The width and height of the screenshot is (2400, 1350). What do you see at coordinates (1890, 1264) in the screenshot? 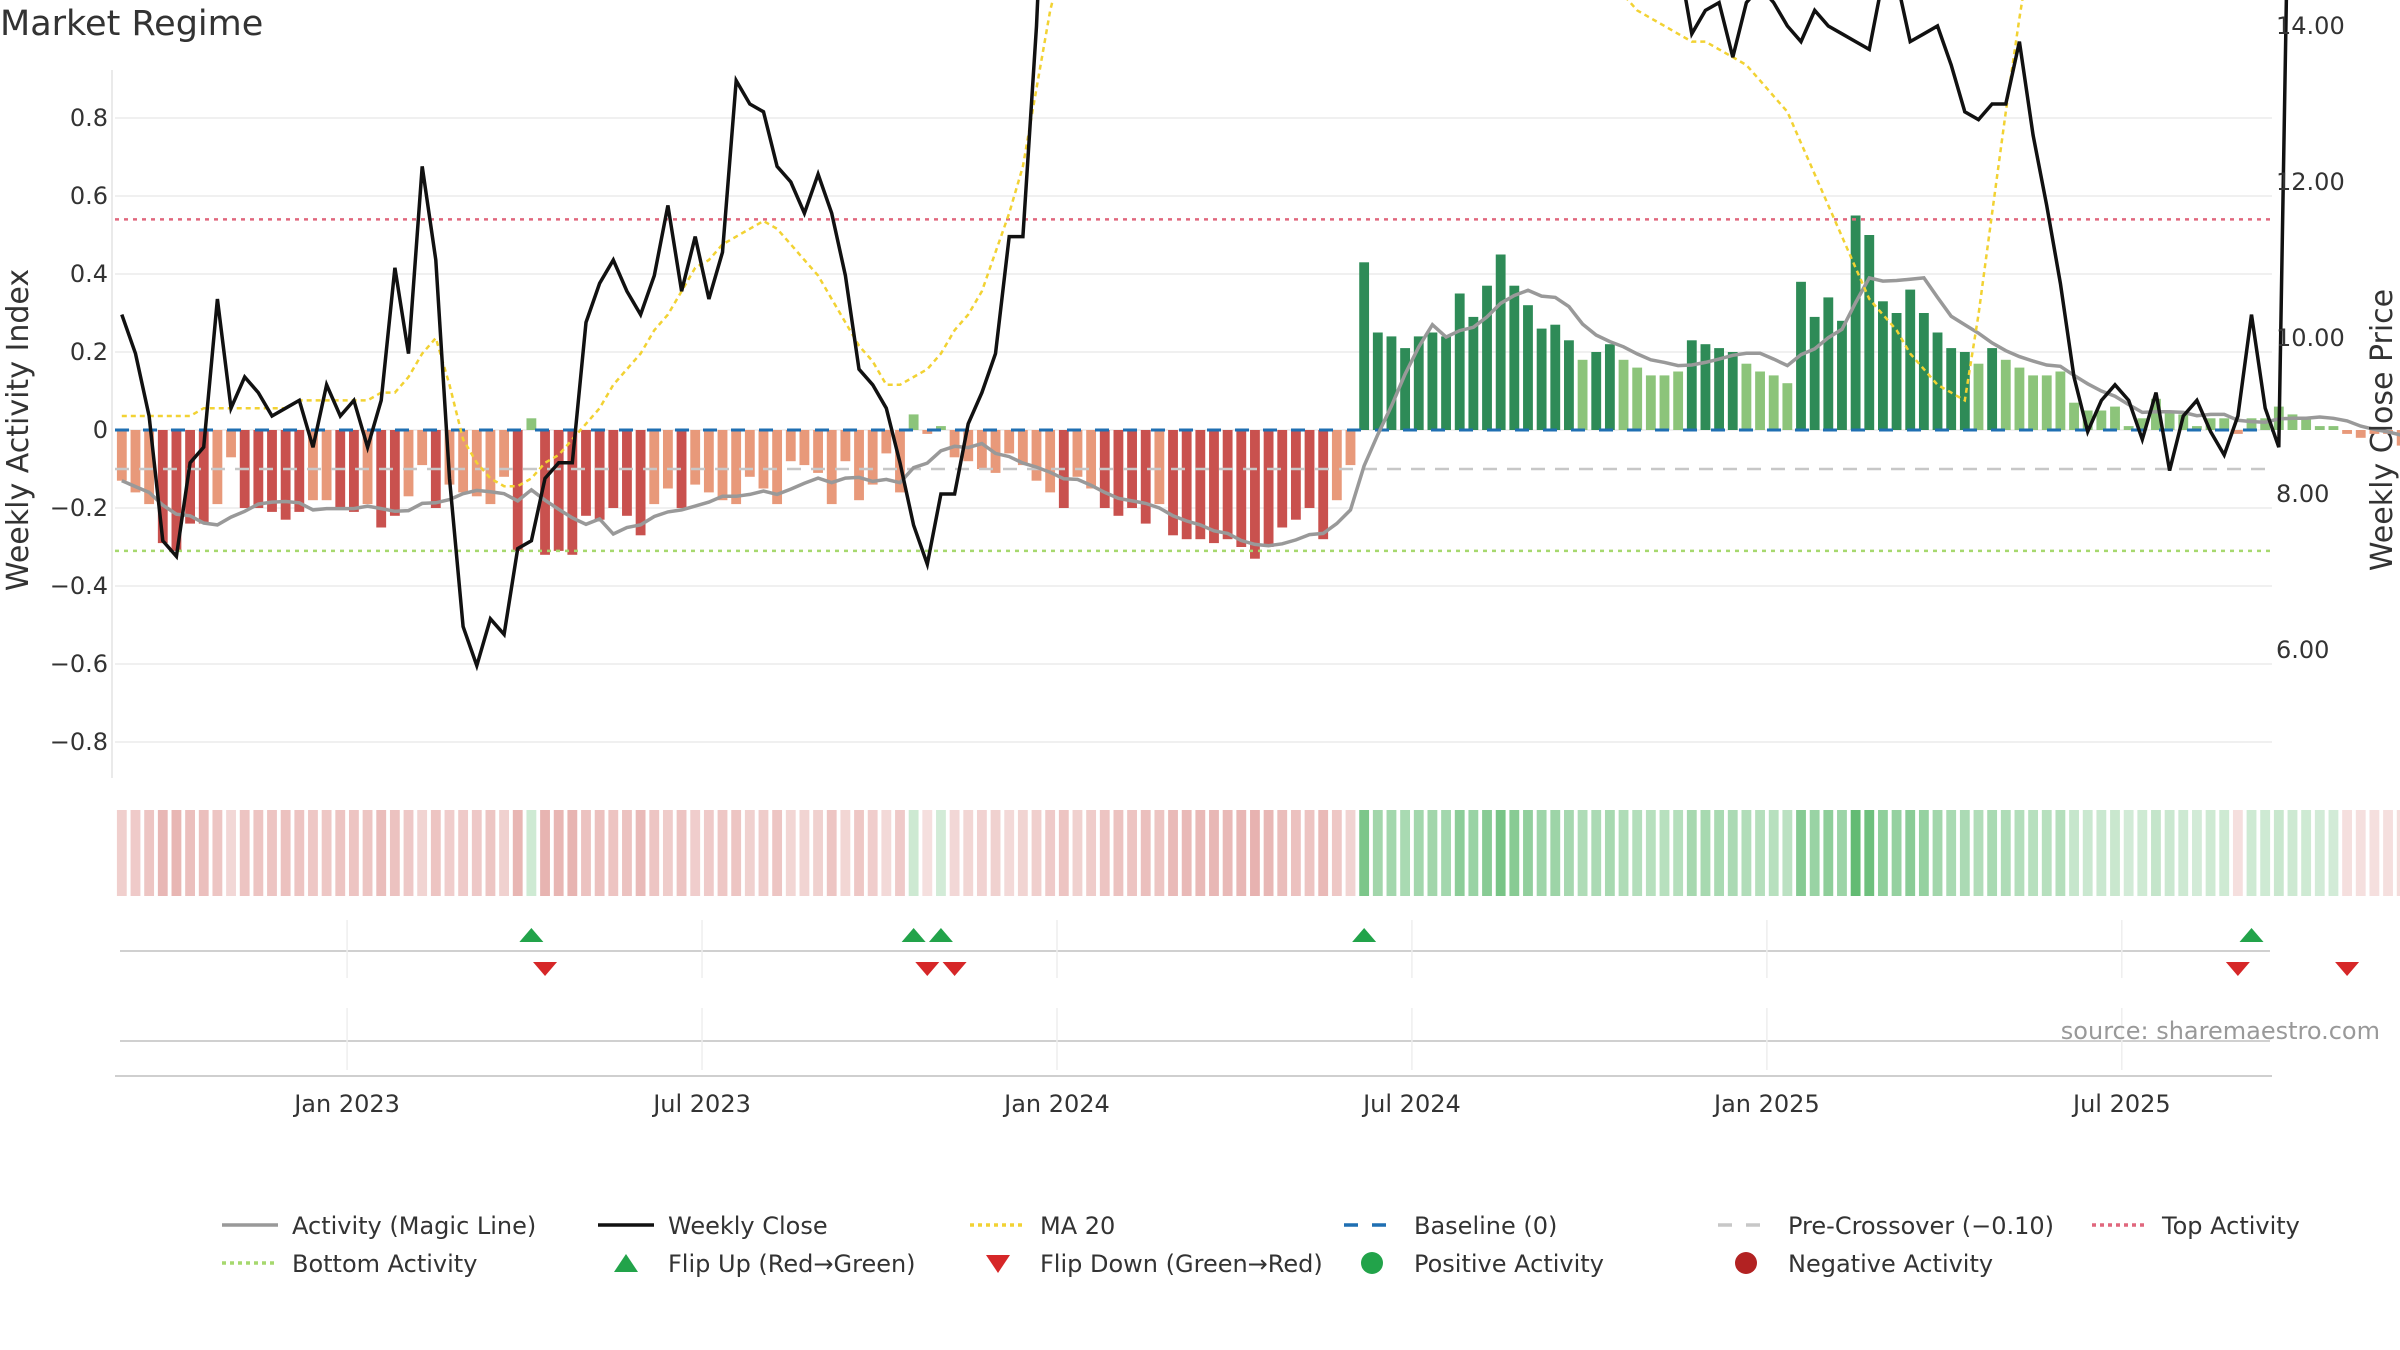
I see `legend-label: Negative Activity` at bounding box center [1890, 1264].